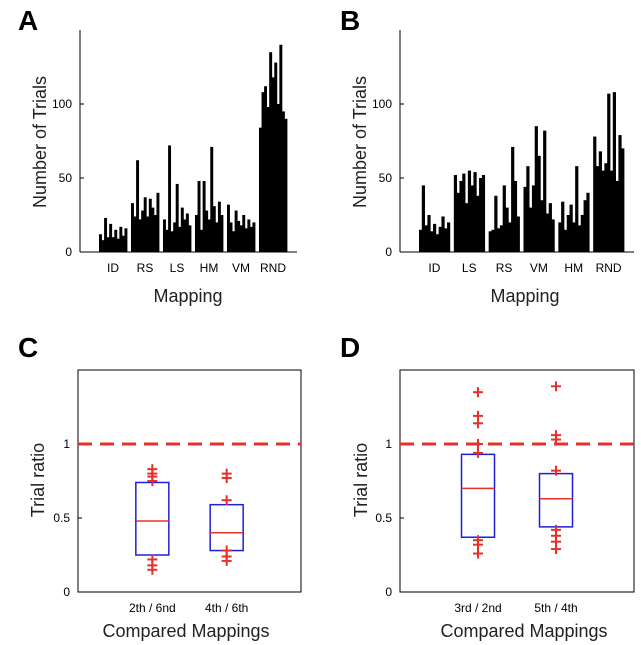 The height and width of the screenshot is (645, 641). Describe the element at coordinates (434, 268) in the screenshot. I see `x-tick-label: ID` at that location.